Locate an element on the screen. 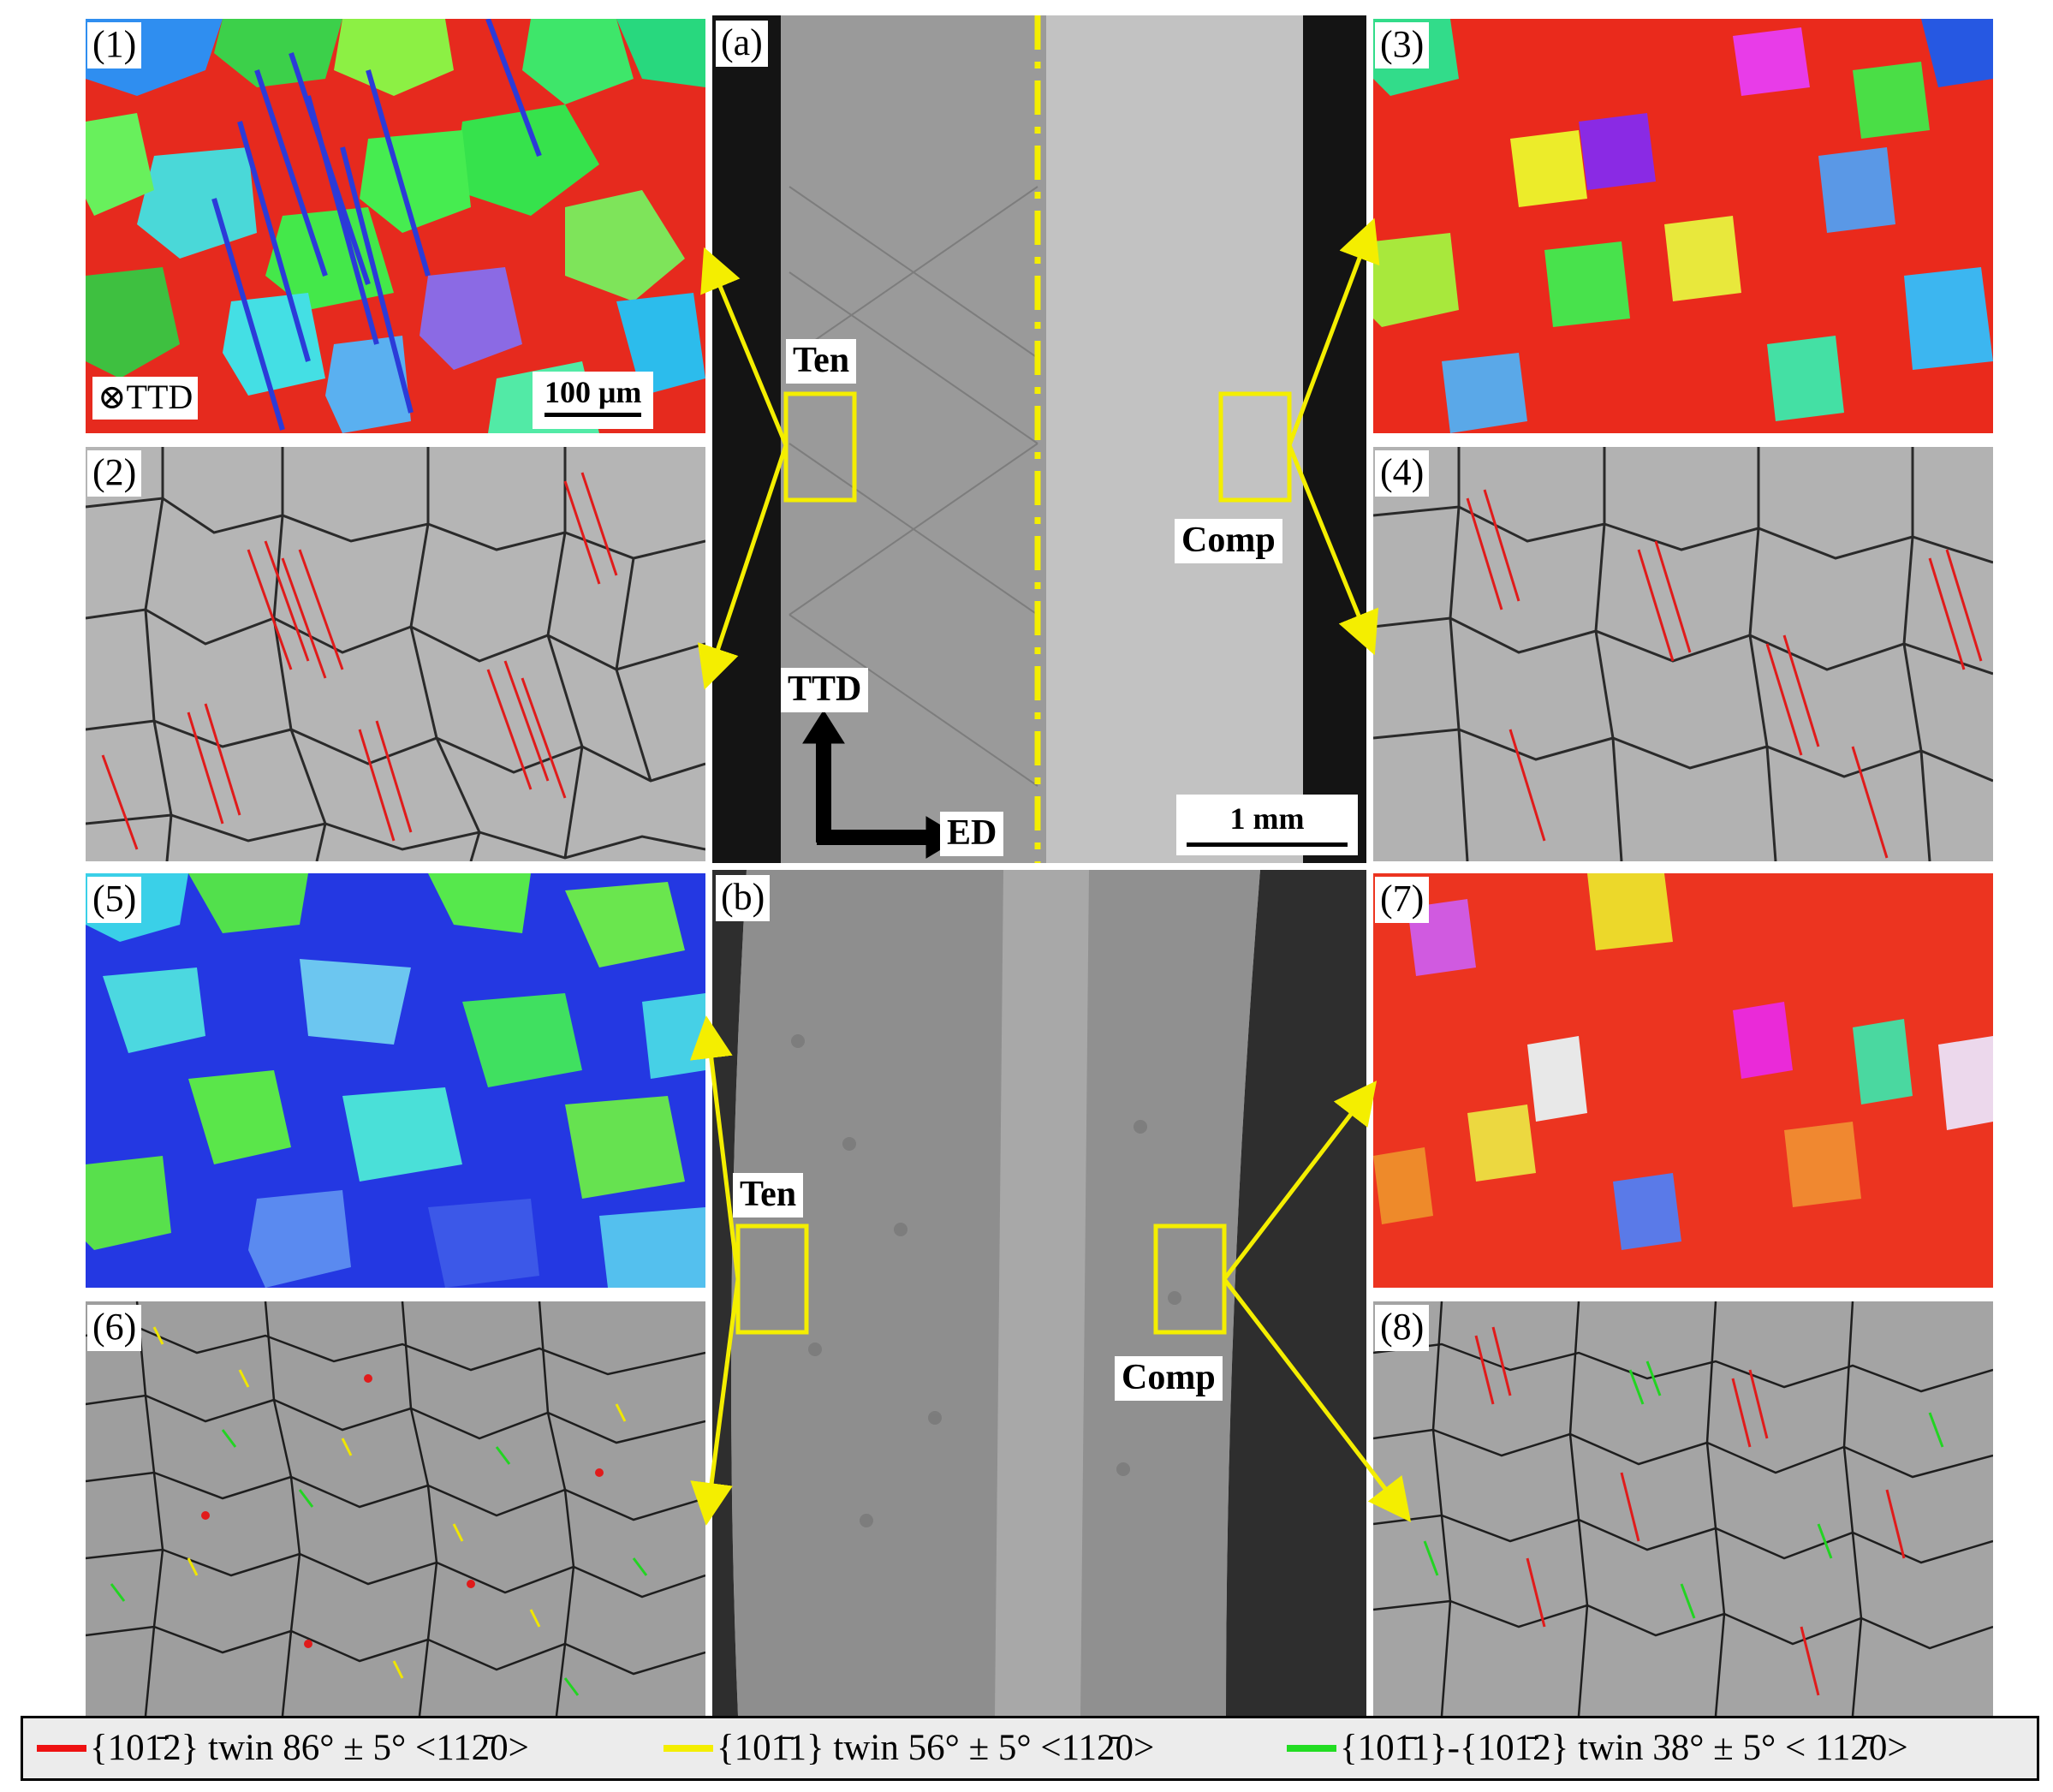 Image resolution: width=2053 pixels, height=1792 pixels. legend-swatch-green is located at coordinates (1311, 1748).